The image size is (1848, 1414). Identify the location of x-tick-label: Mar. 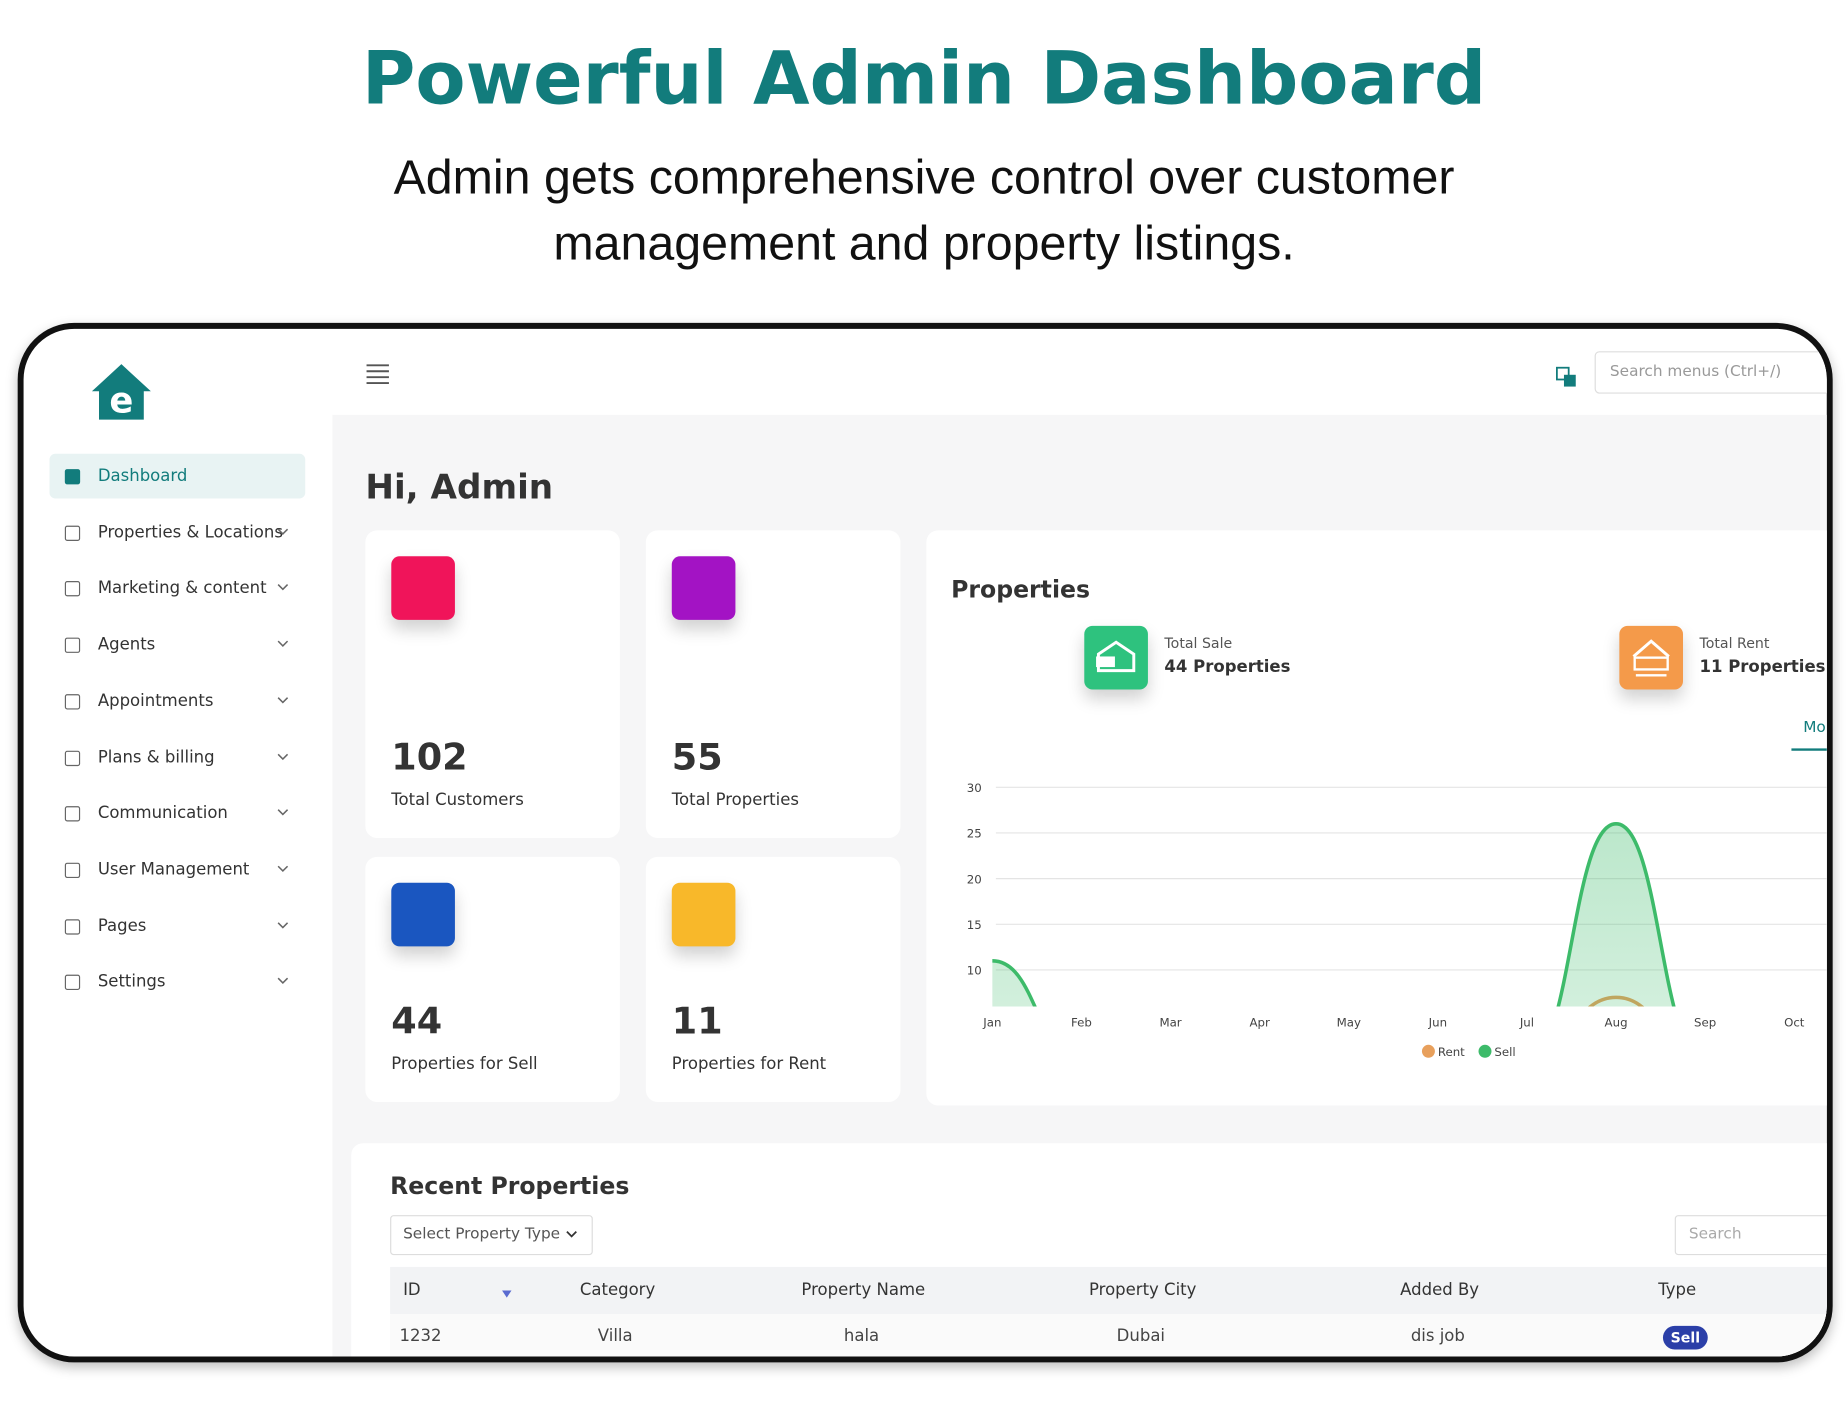
(1170, 1023).